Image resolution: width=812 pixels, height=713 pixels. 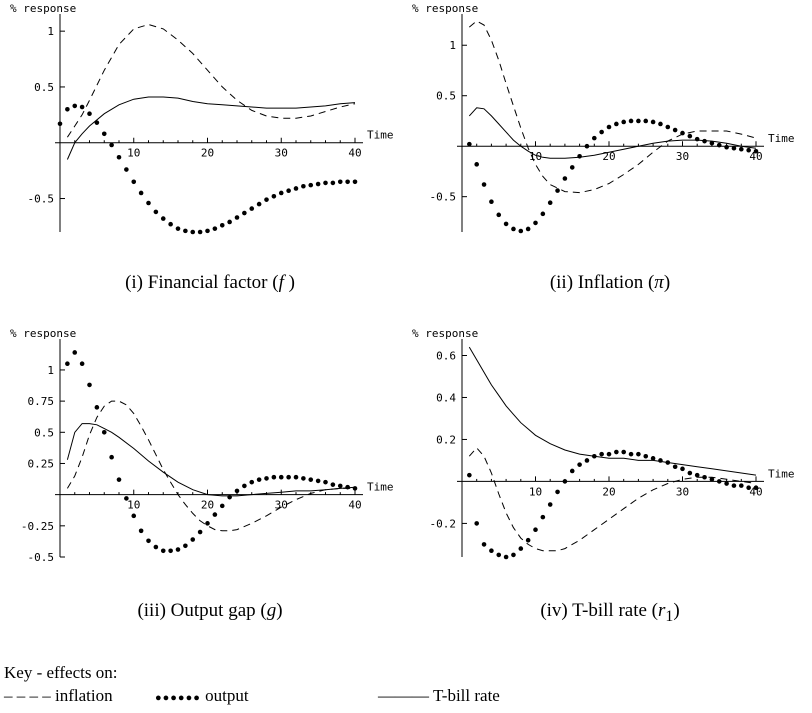 I want to click on key-tbill-symbol: ———, so click(x=403, y=695).